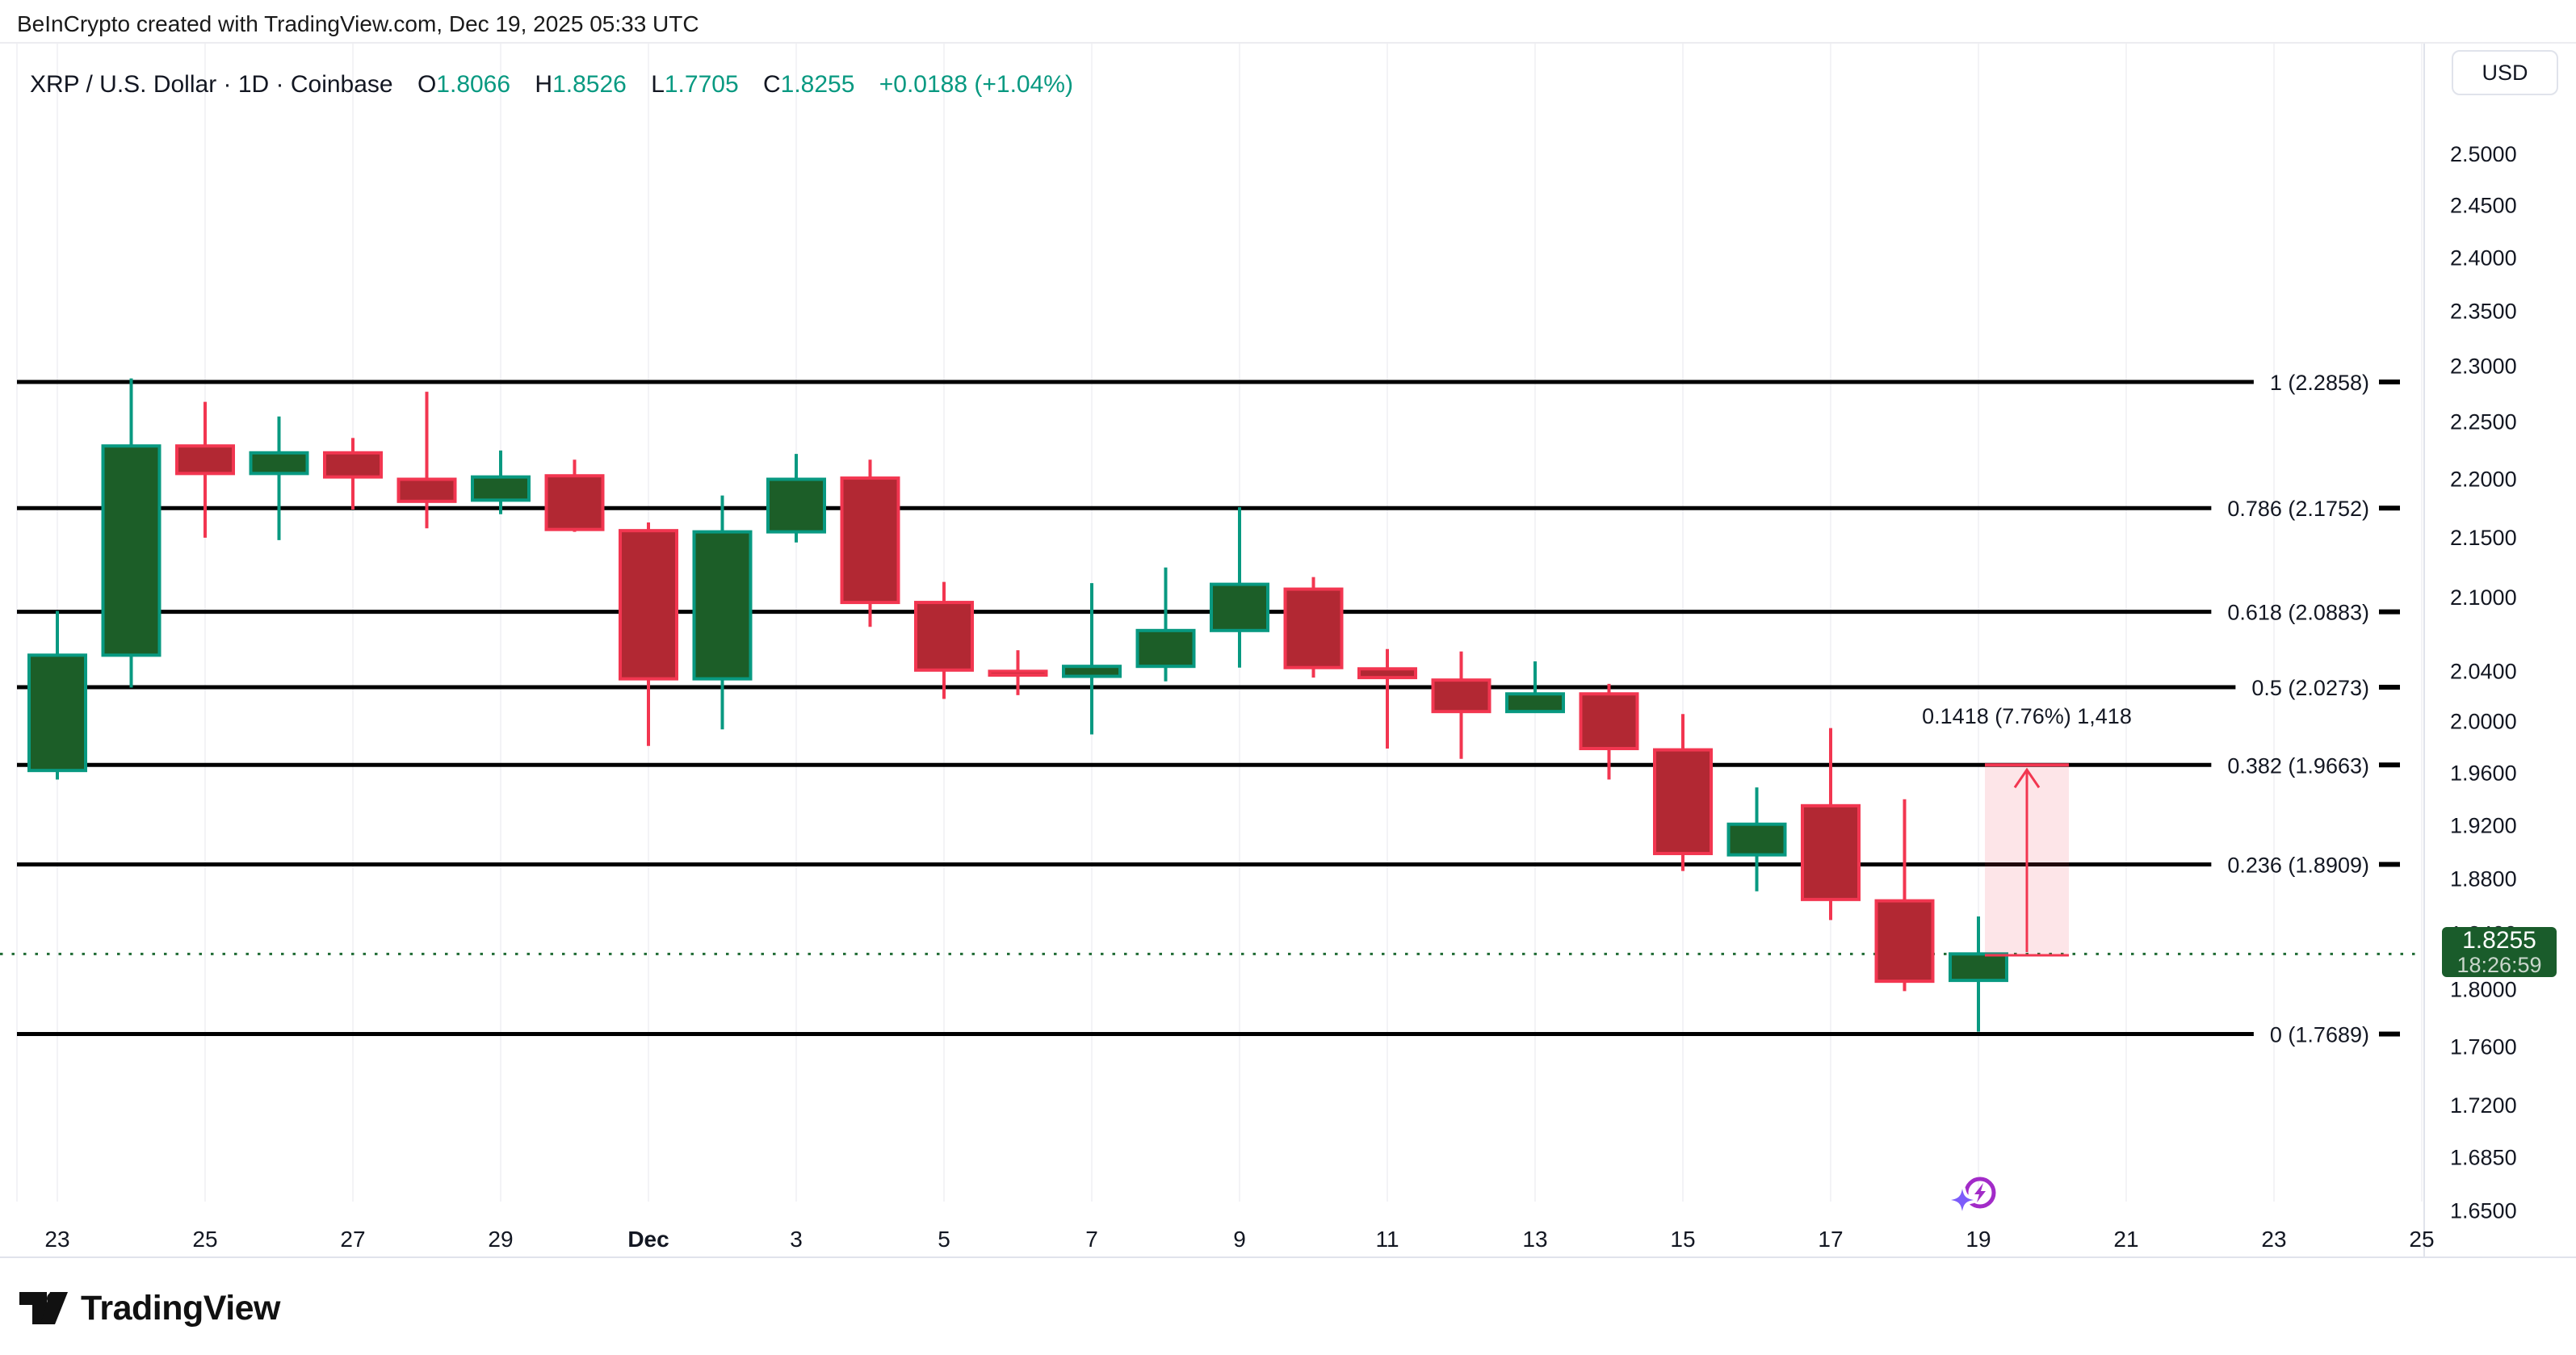  What do you see at coordinates (2483, 1046) in the screenshot?
I see `price-tick-label: 1.7600` at bounding box center [2483, 1046].